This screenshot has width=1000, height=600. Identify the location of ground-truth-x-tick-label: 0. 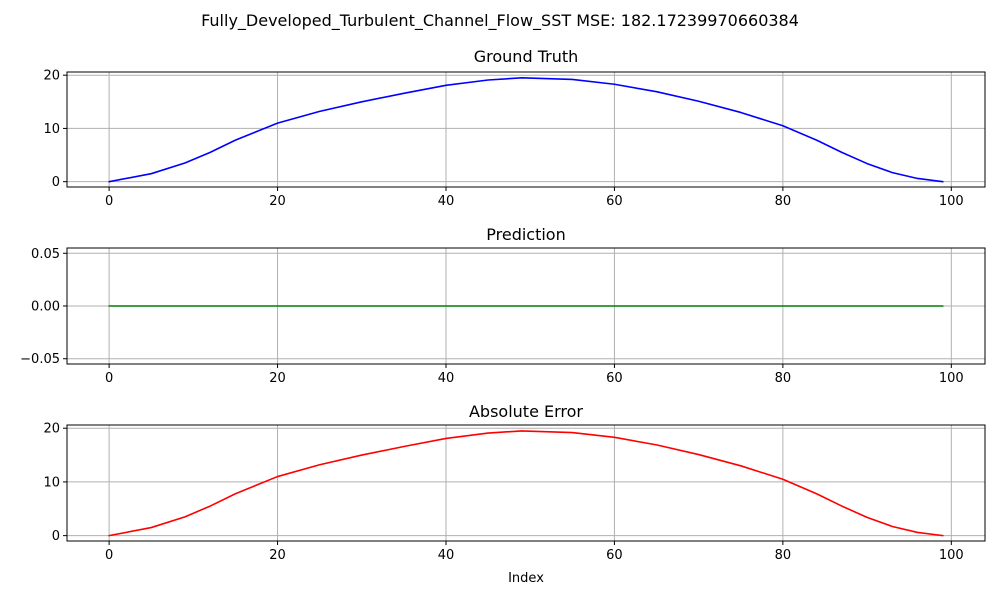
(109, 201).